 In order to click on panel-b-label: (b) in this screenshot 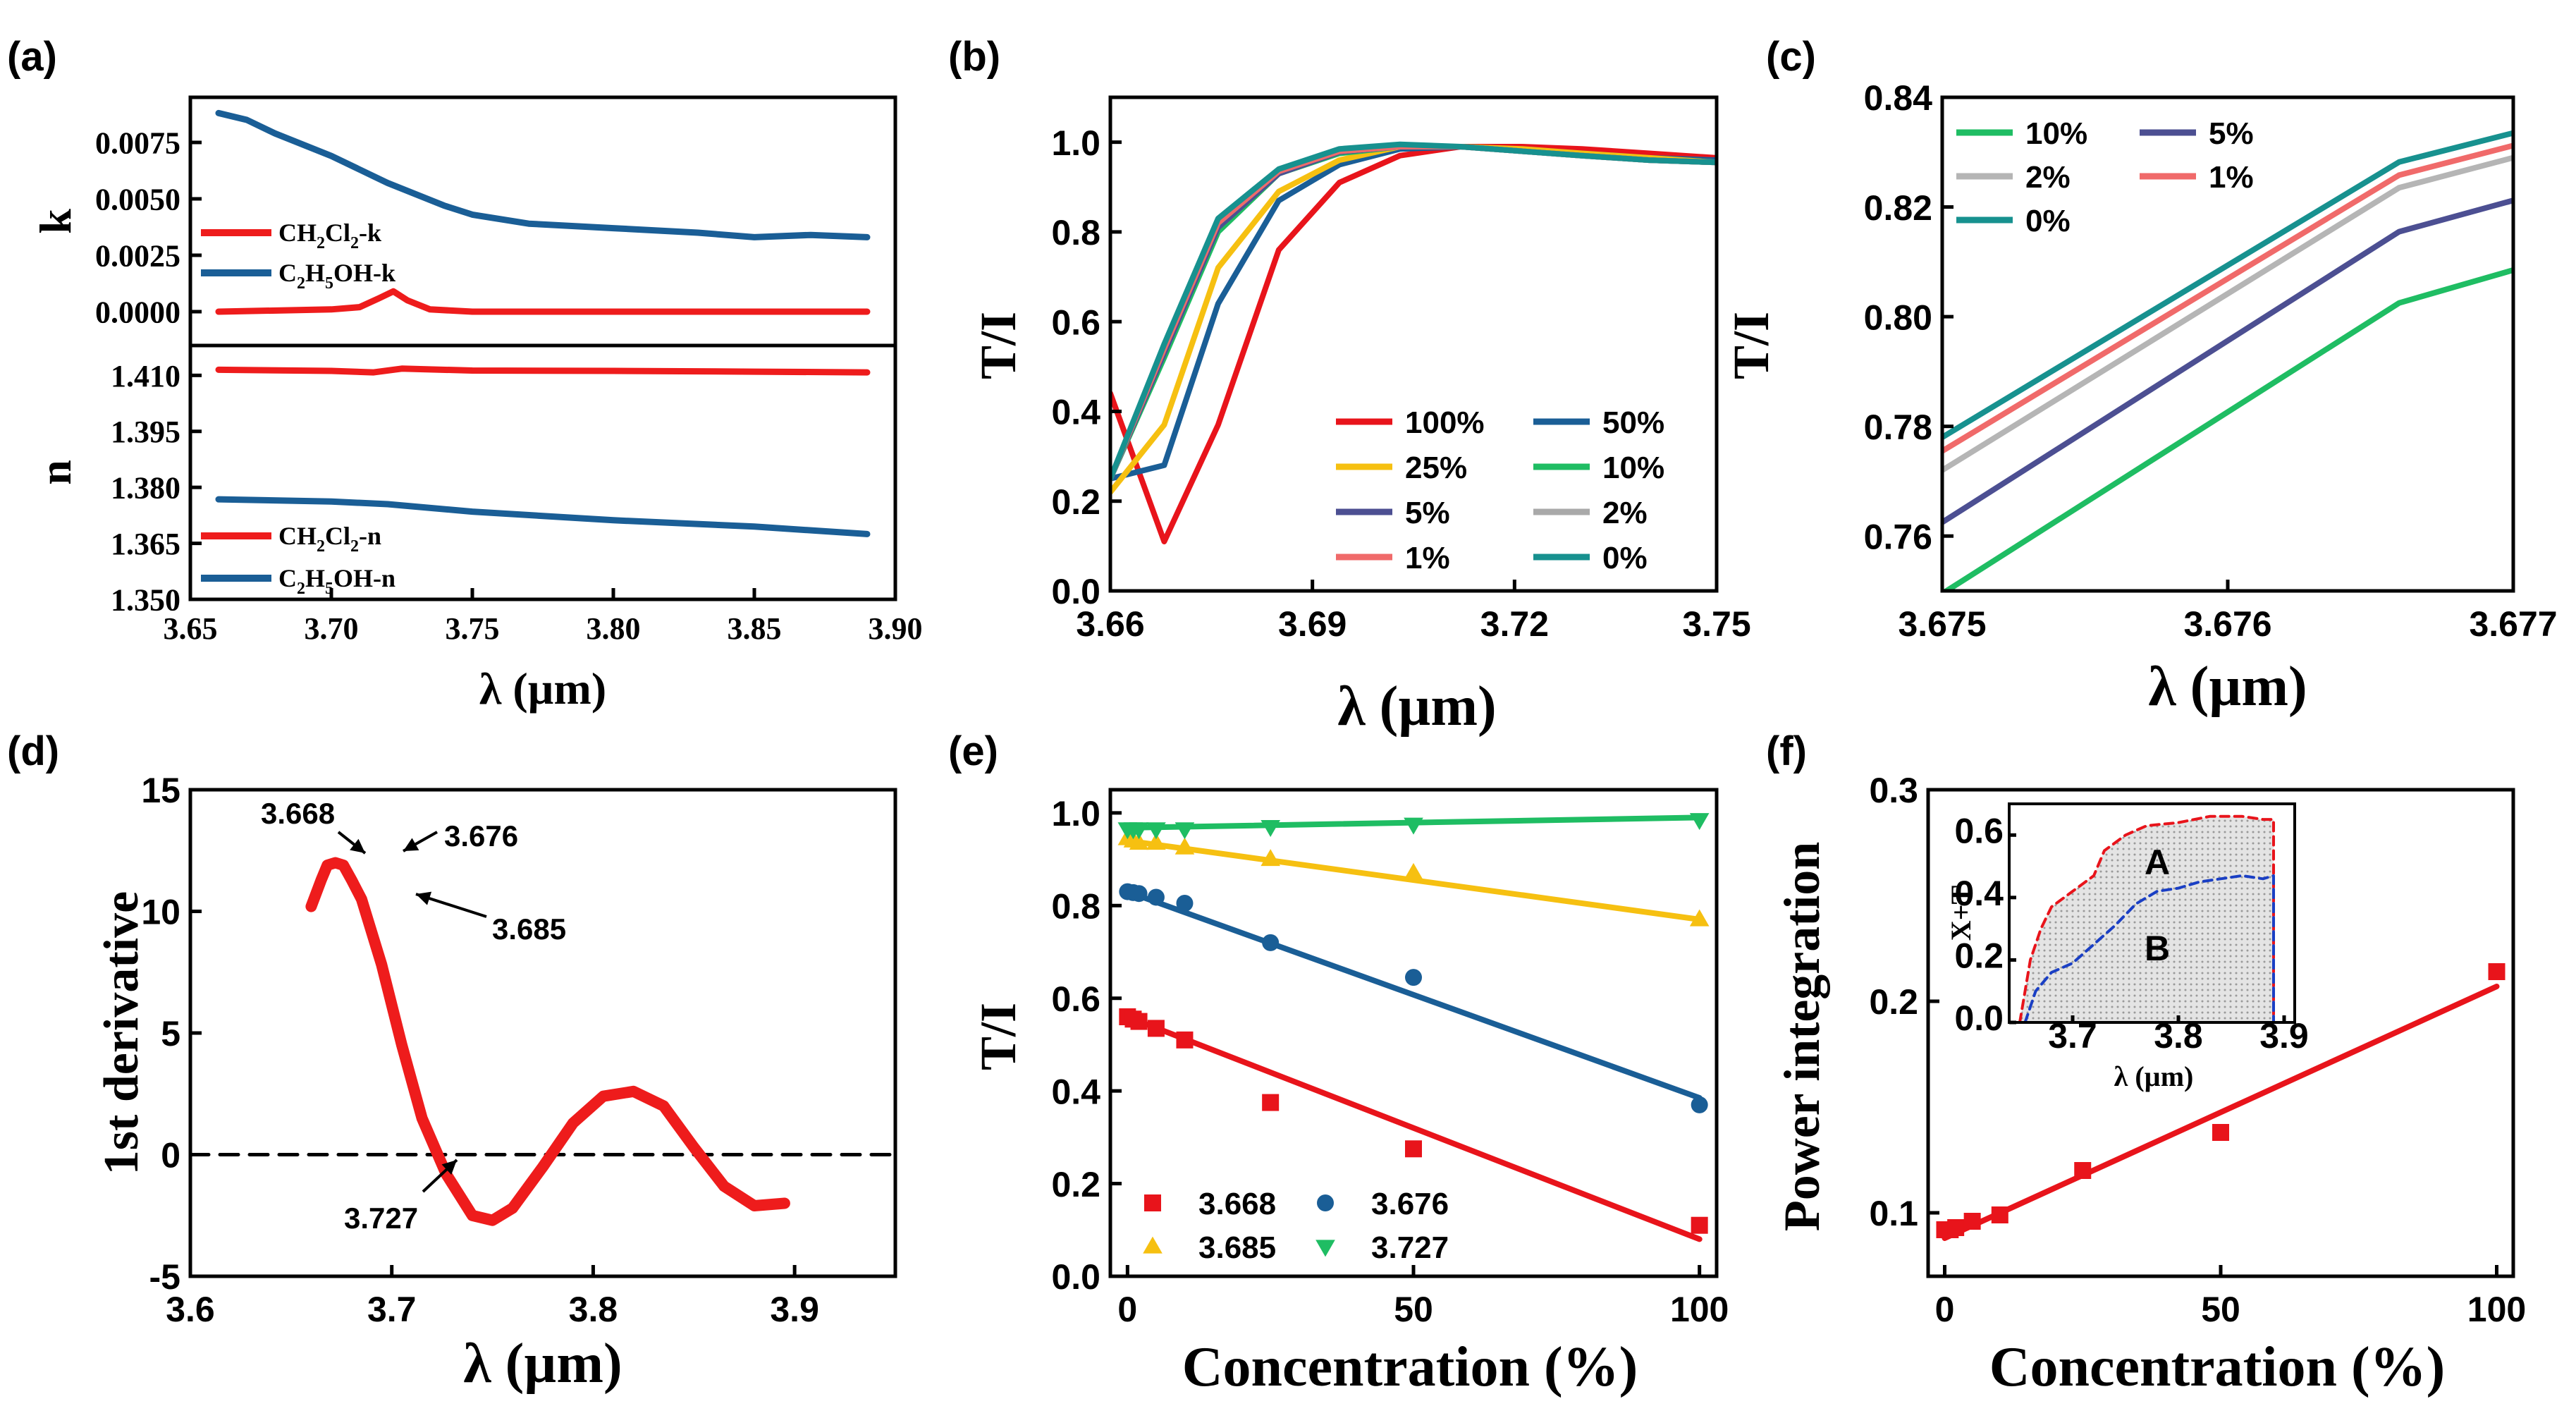, I will do `click(974, 57)`.